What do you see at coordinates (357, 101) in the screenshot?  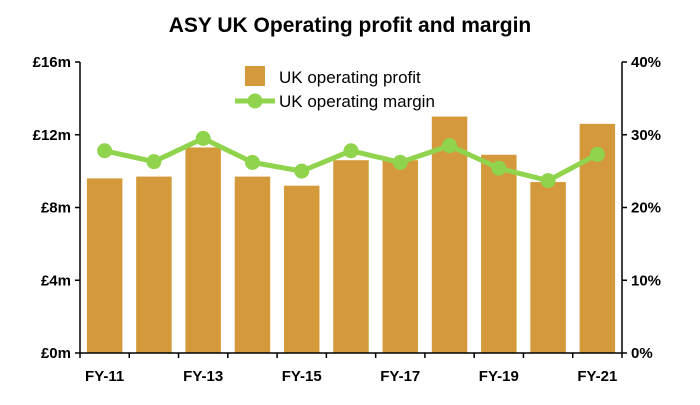 I see `legend-label-margin: UK operating margin` at bounding box center [357, 101].